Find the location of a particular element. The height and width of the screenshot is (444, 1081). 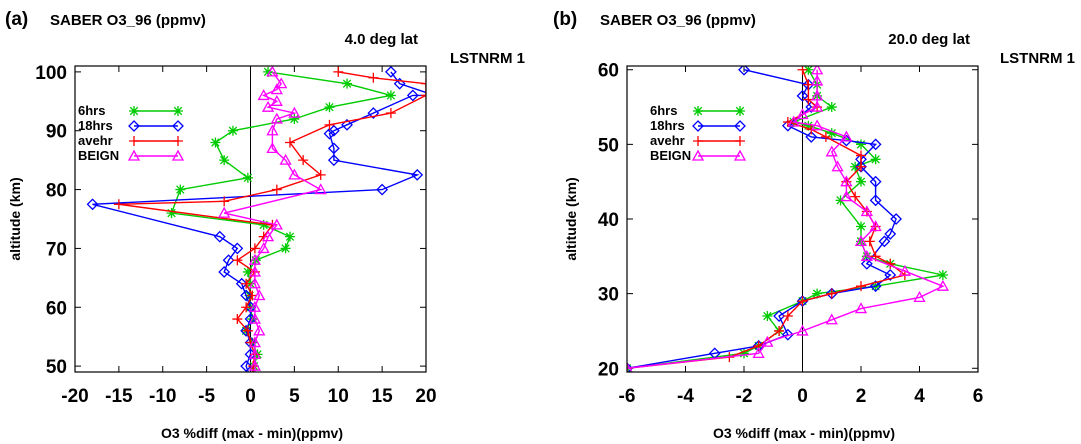

y-tick-label: 100 is located at coordinates (51, 73).